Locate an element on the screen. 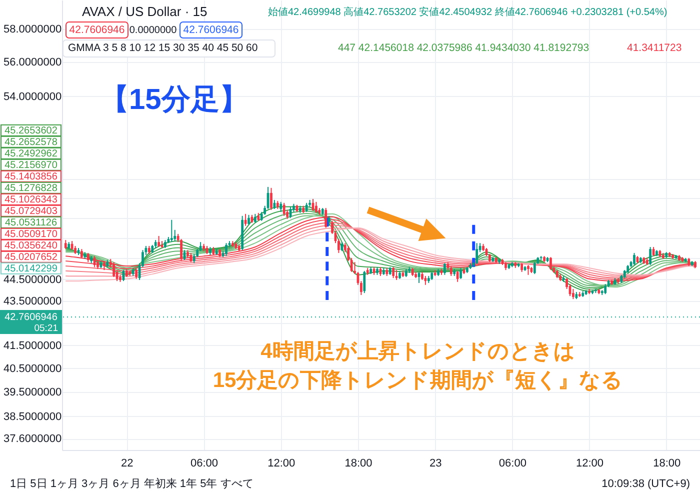  annotation: 0.0000000 is located at coordinates (153, 30).